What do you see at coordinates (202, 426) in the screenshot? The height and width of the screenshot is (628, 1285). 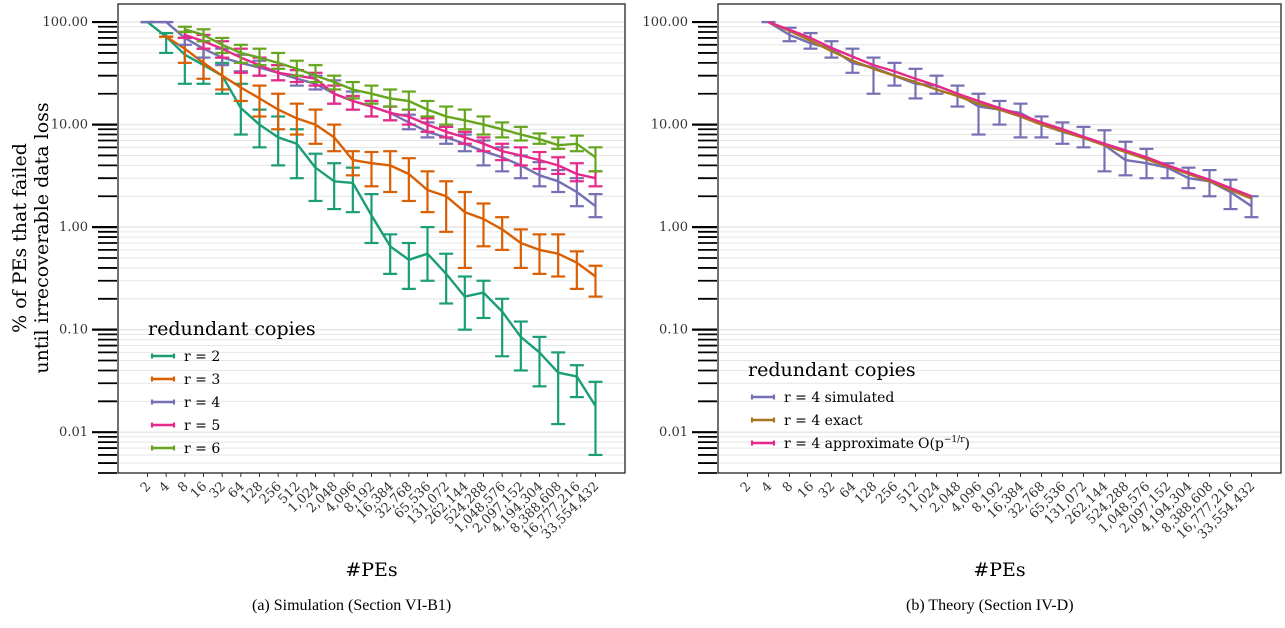 I see `legend-entry: r = 5` at bounding box center [202, 426].